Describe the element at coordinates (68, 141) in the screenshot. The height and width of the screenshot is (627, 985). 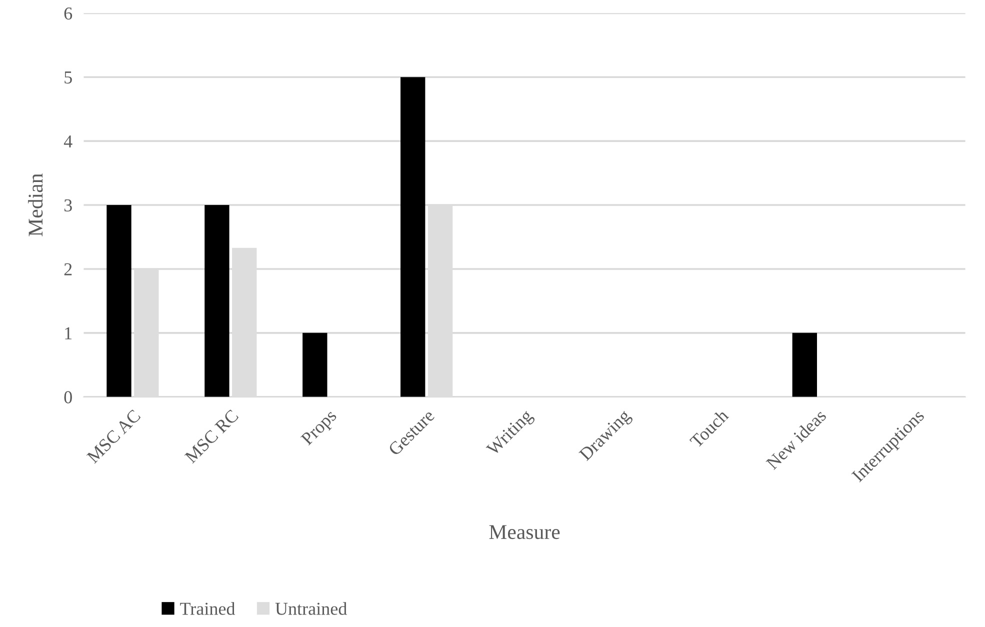
I see `y-tick-label: 4` at that location.